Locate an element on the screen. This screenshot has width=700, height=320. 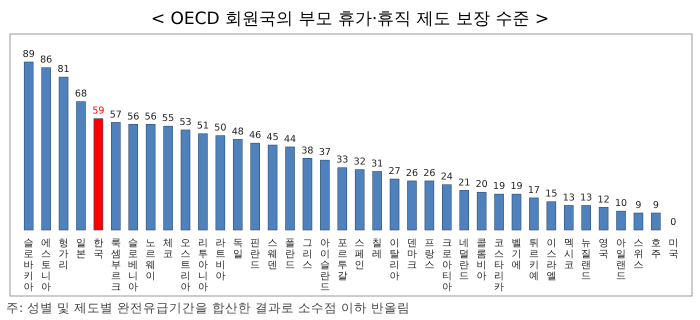
x-tick-label: 폴란드 is located at coordinates (290, 254).